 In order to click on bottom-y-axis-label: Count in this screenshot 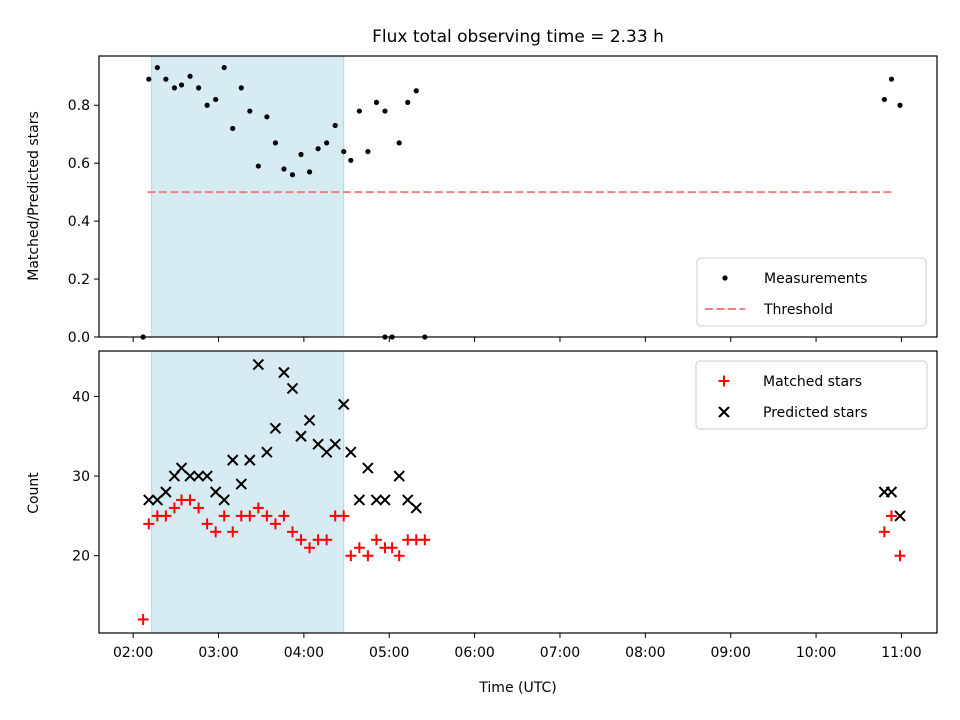, I will do `click(34, 493)`.